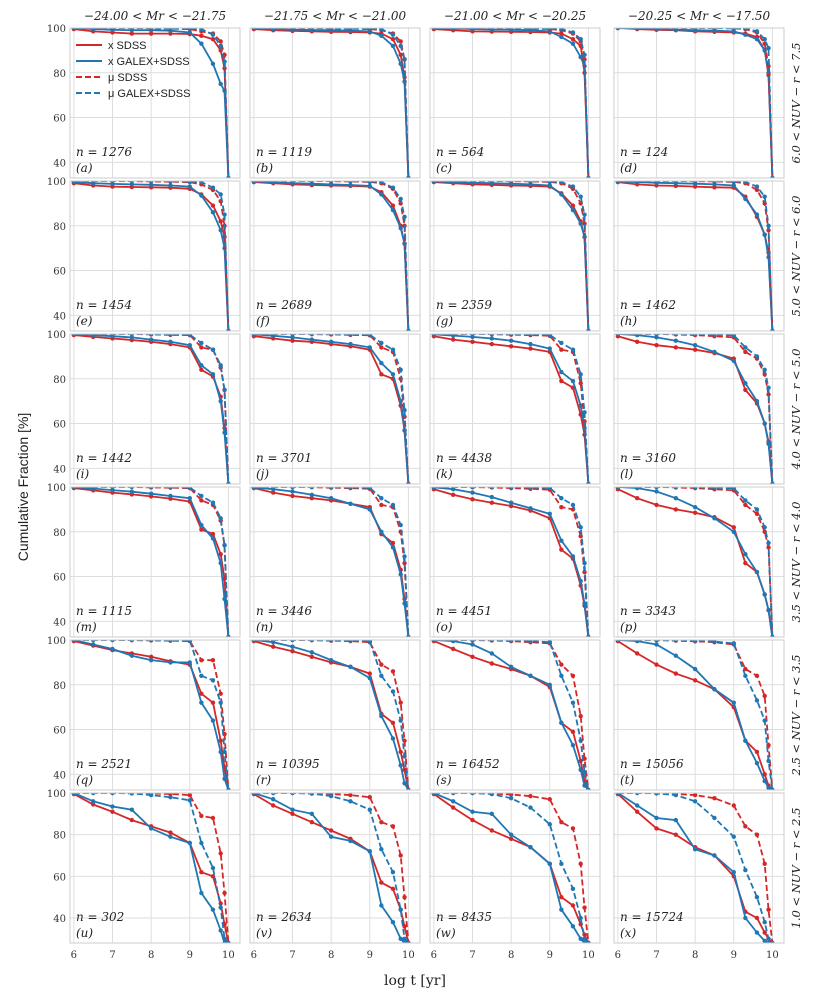 This screenshot has width=830, height=997. Describe the element at coordinates (84, 933) in the screenshot. I see `panel-letter-label: (u)` at that location.